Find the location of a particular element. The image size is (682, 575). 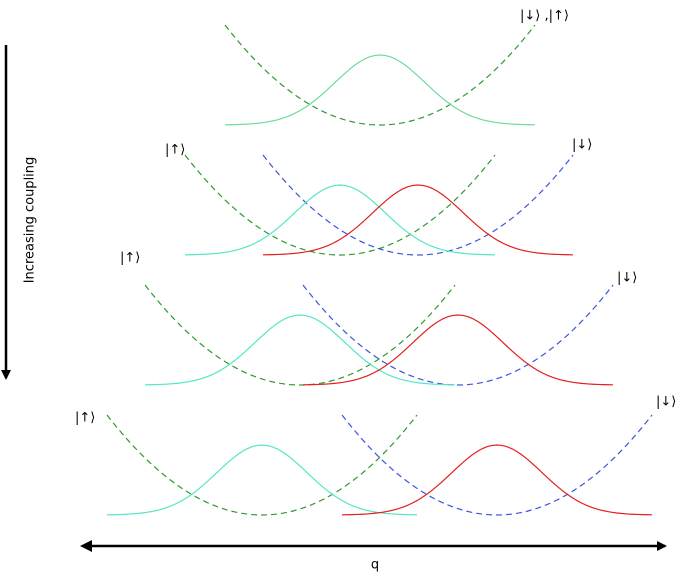

q-arrow-head is located at coordinates (86, 546).